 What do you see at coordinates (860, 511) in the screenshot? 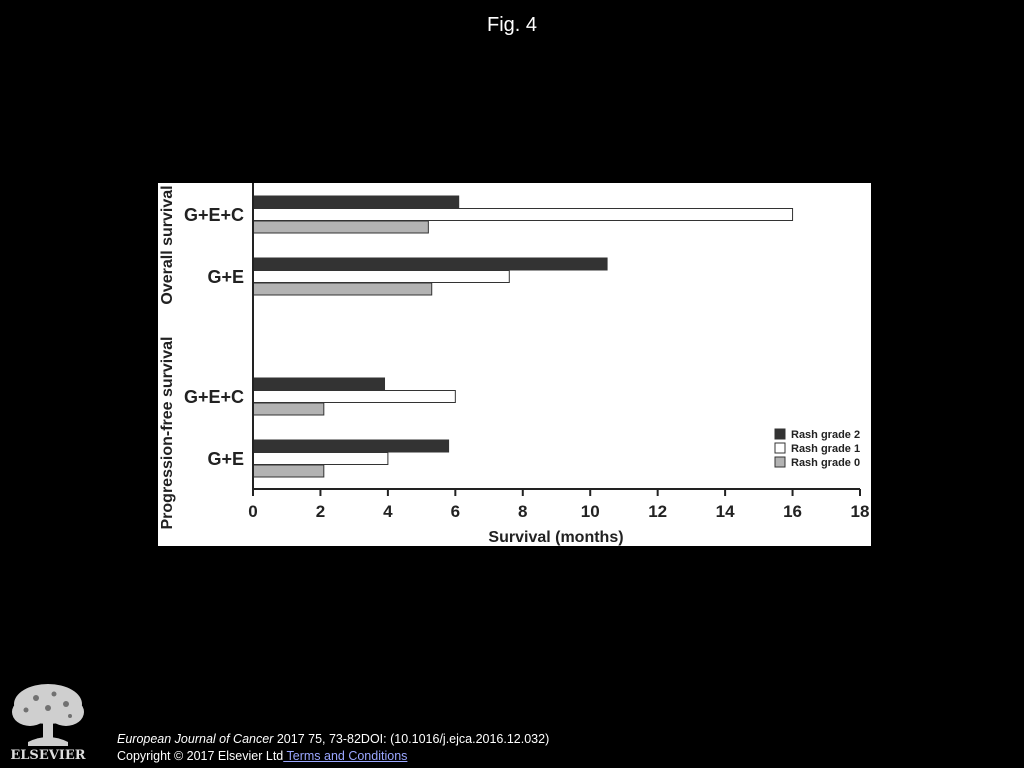
I see `x-tick-label: 18` at bounding box center [860, 511].